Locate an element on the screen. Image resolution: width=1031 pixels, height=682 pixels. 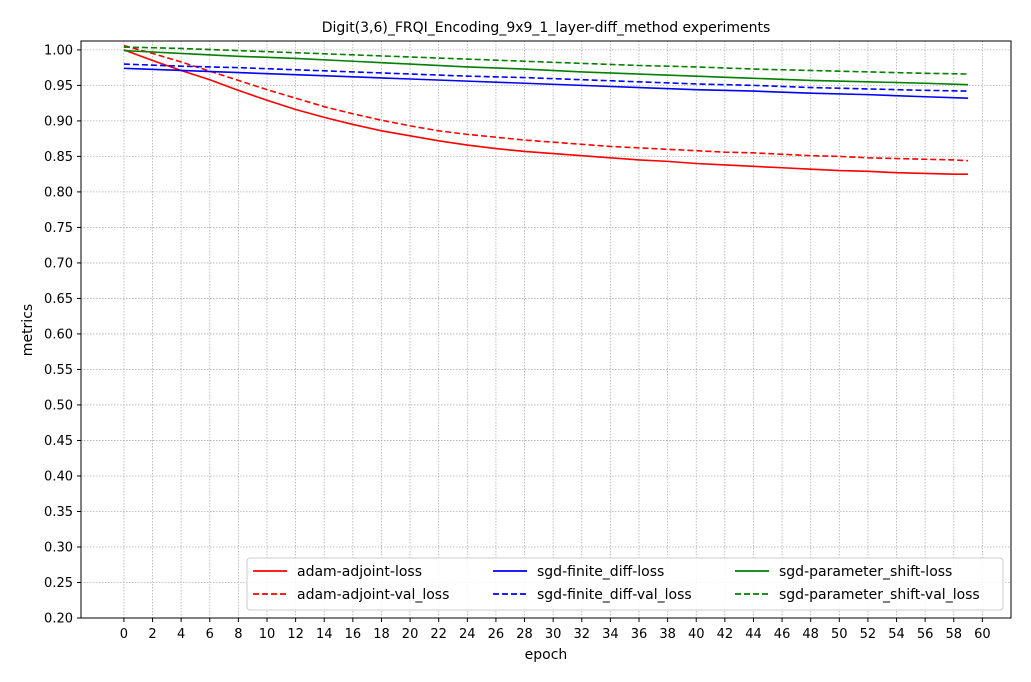
x-tick-label: 56 is located at coordinates (925, 634).